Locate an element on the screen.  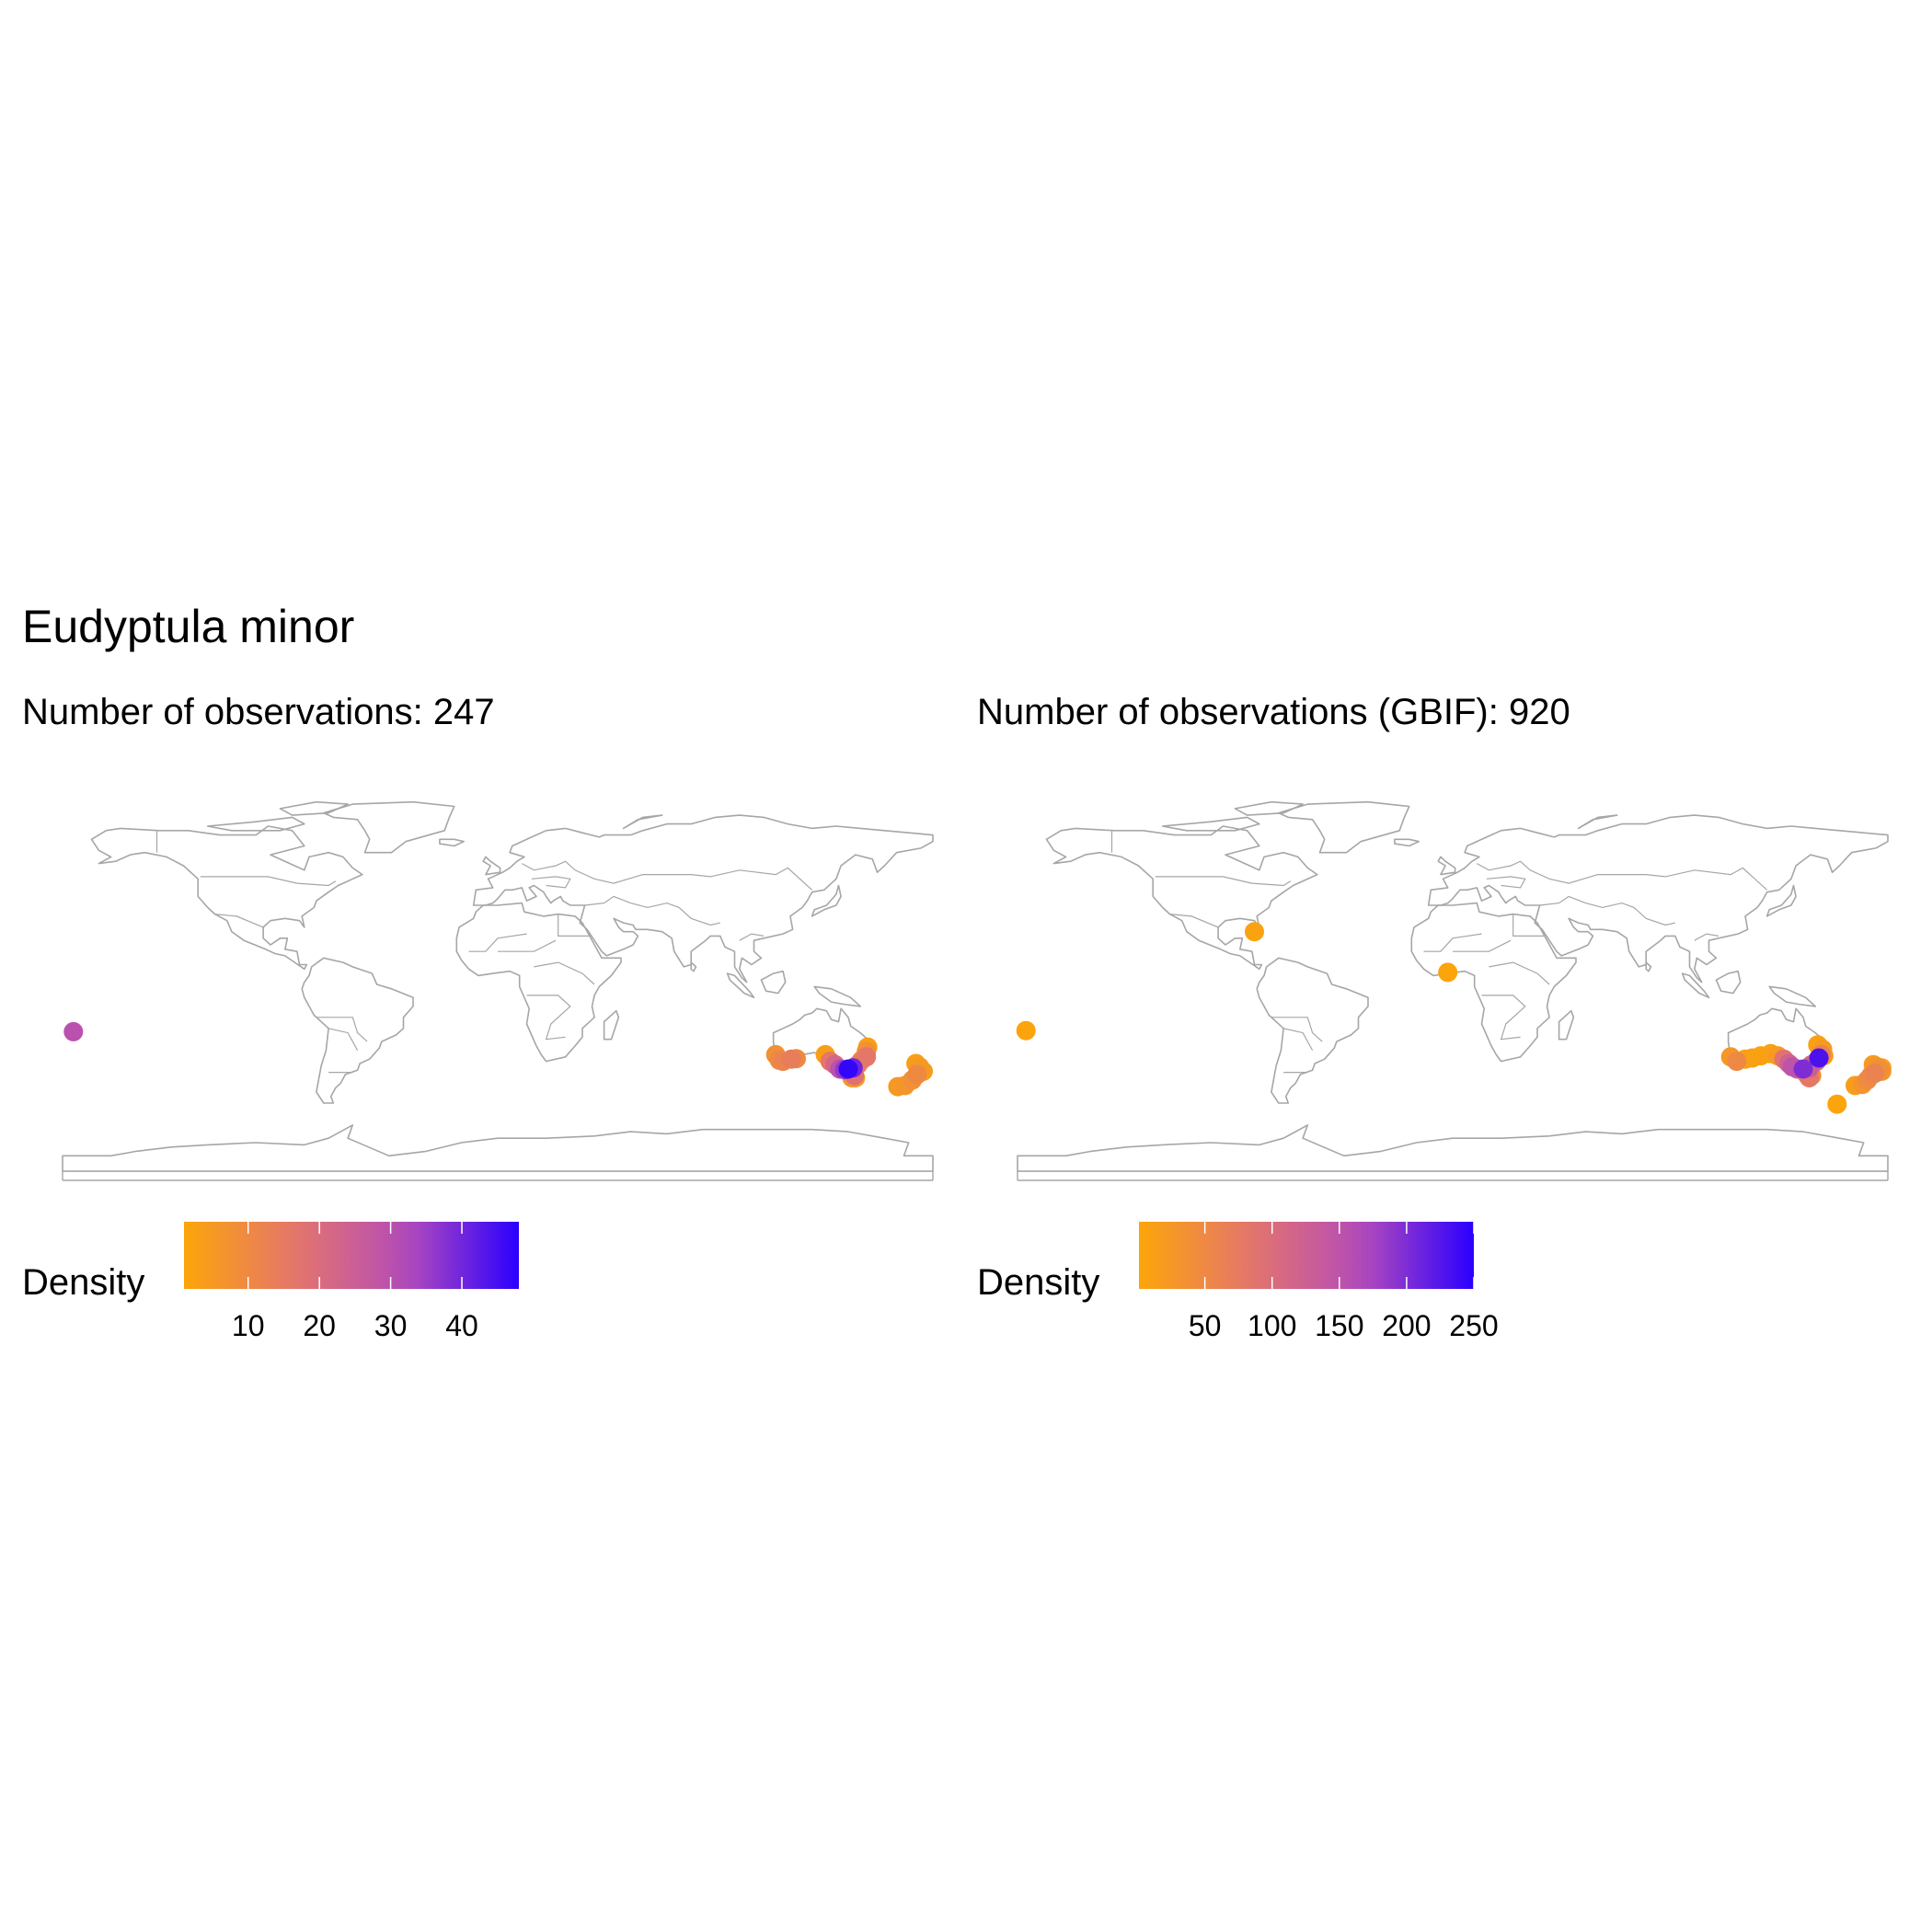
right-density-colorbar is located at coordinates (1306, 1255).